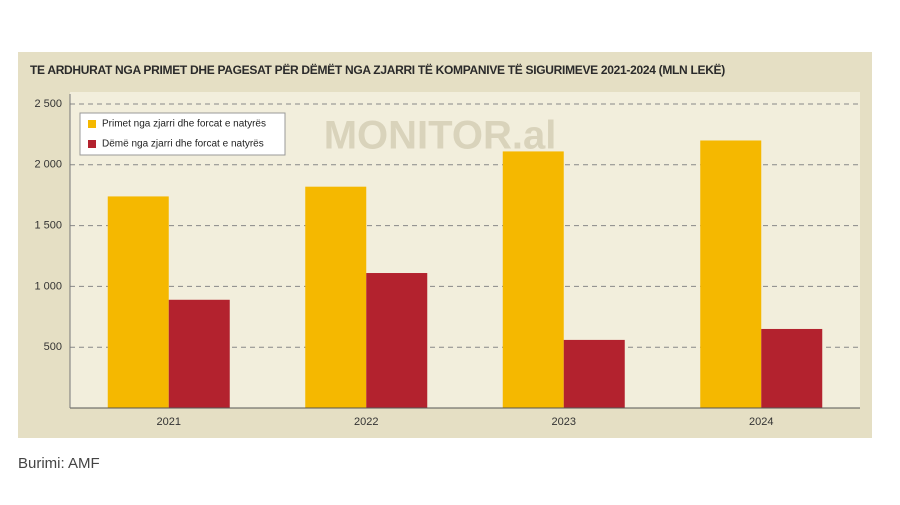  What do you see at coordinates (48, 286) in the screenshot?
I see `y-tick-label: 1 000` at bounding box center [48, 286].